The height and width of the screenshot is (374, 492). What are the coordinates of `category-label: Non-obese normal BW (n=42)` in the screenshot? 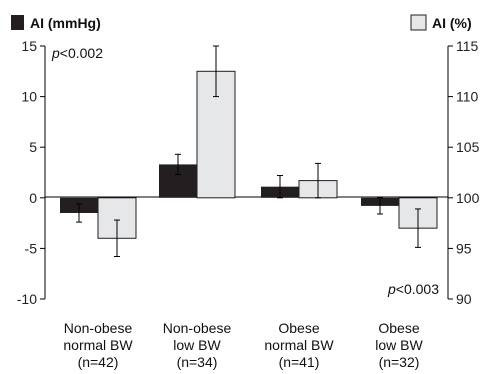 It's located at (98, 345).